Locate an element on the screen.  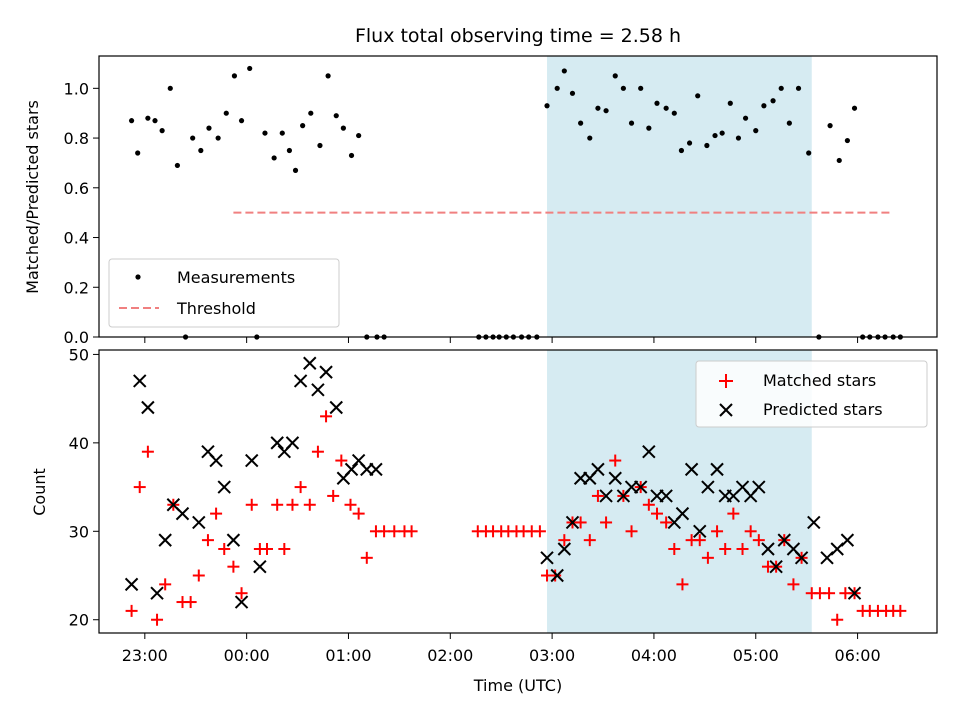
top-y-tick-label: 1.0 is located at coordinates (76, 88).